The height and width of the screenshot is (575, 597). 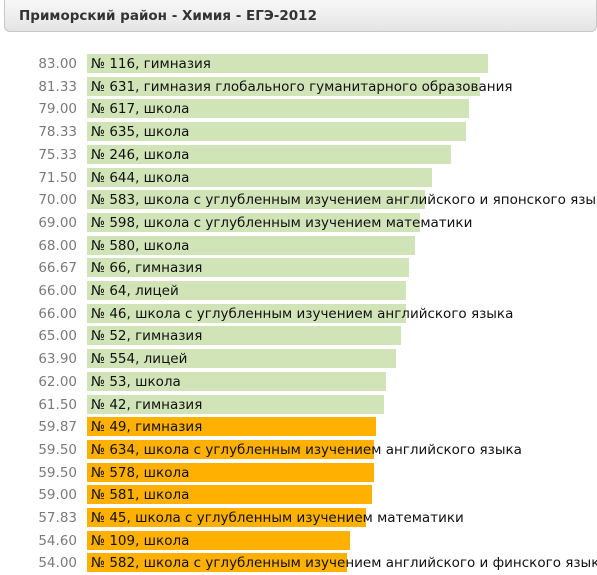 I want to click on value-label: 54.00, so click(x=57, y=563).